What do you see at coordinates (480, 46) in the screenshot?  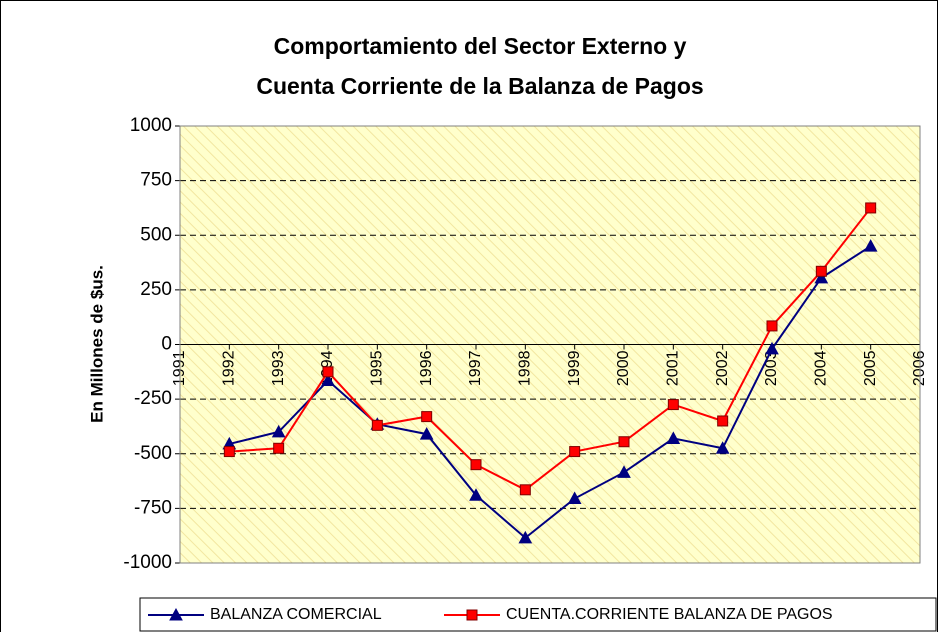 I see `chart-title: Comportamiento del Sector Externo y` at bounding box center [480, 46].